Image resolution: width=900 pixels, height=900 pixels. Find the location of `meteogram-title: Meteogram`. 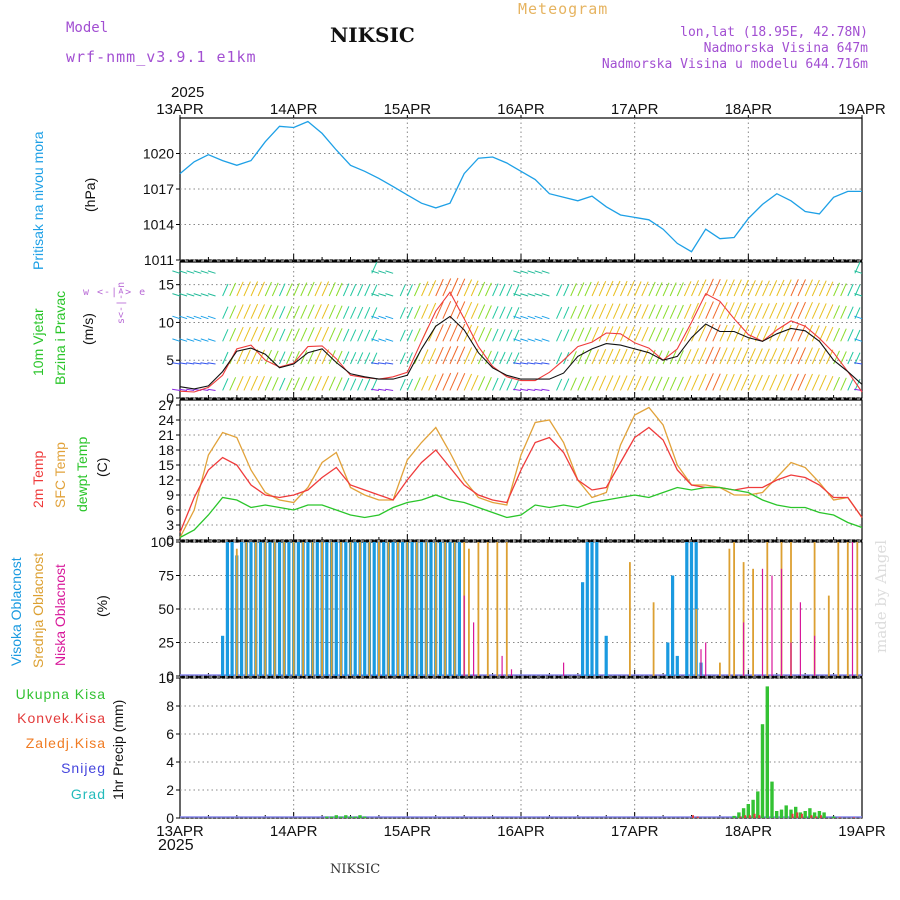

meteogram-title: Meteogram is located at coordinates (563, 9).